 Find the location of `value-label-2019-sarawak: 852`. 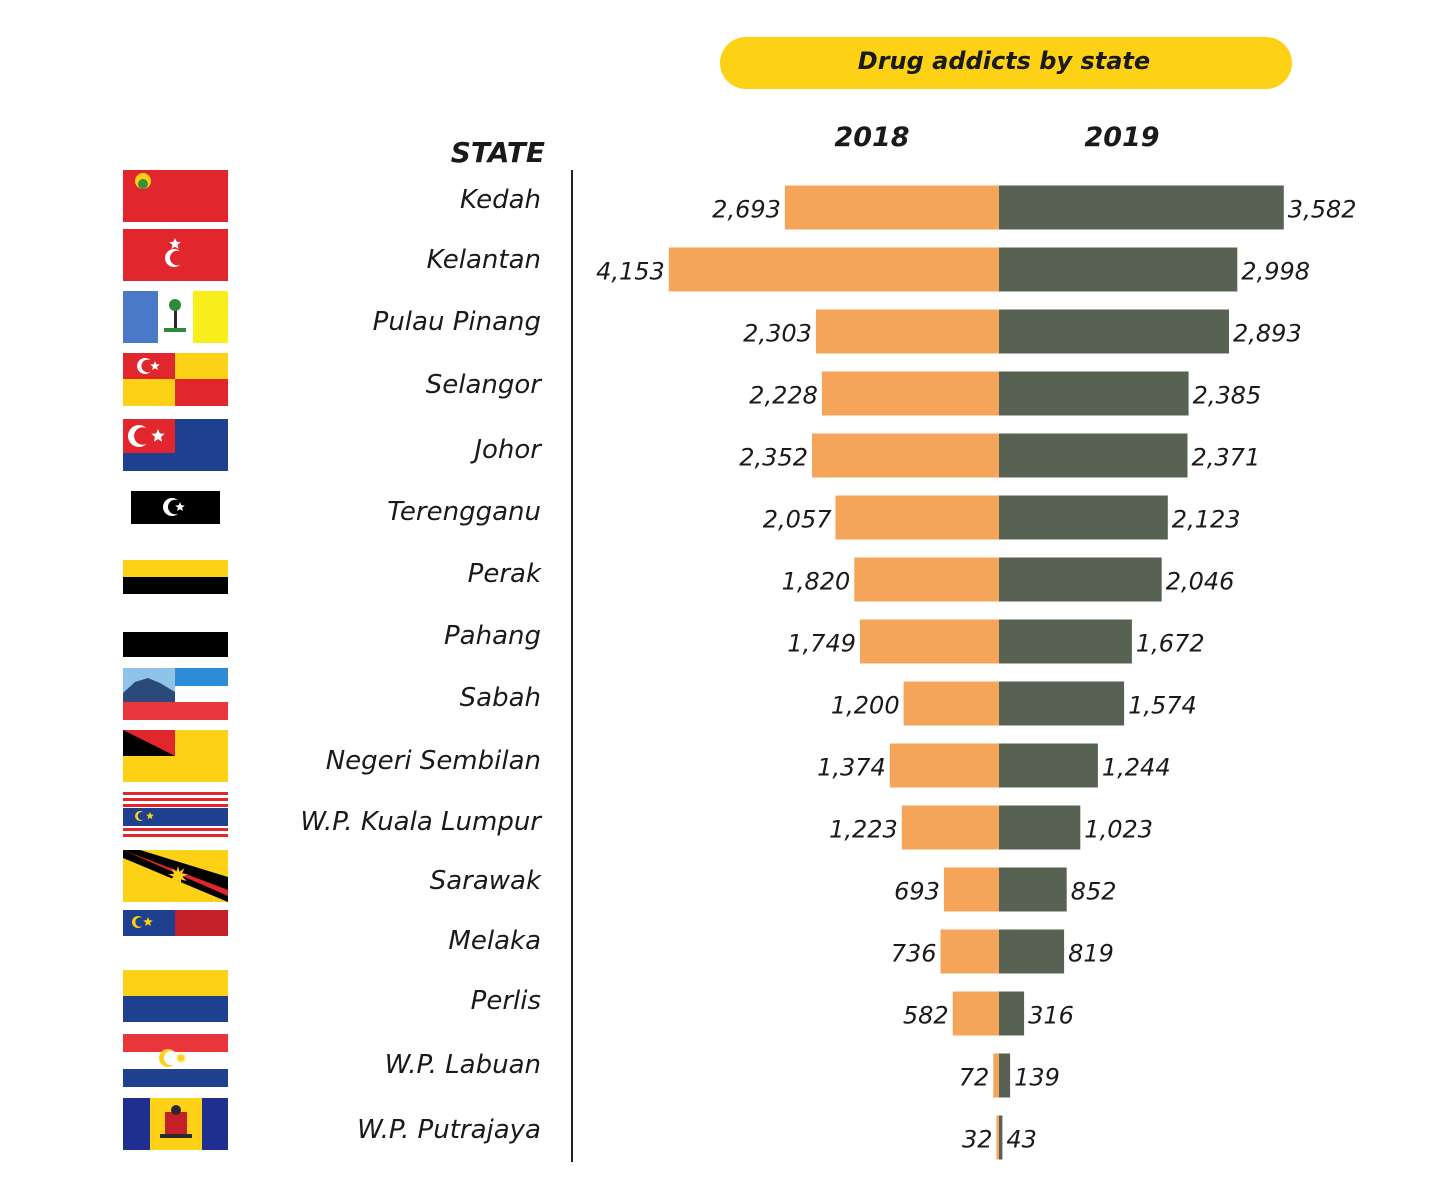

value-label-2019-sarawak: 852 is located at coordinates (1094, 892).